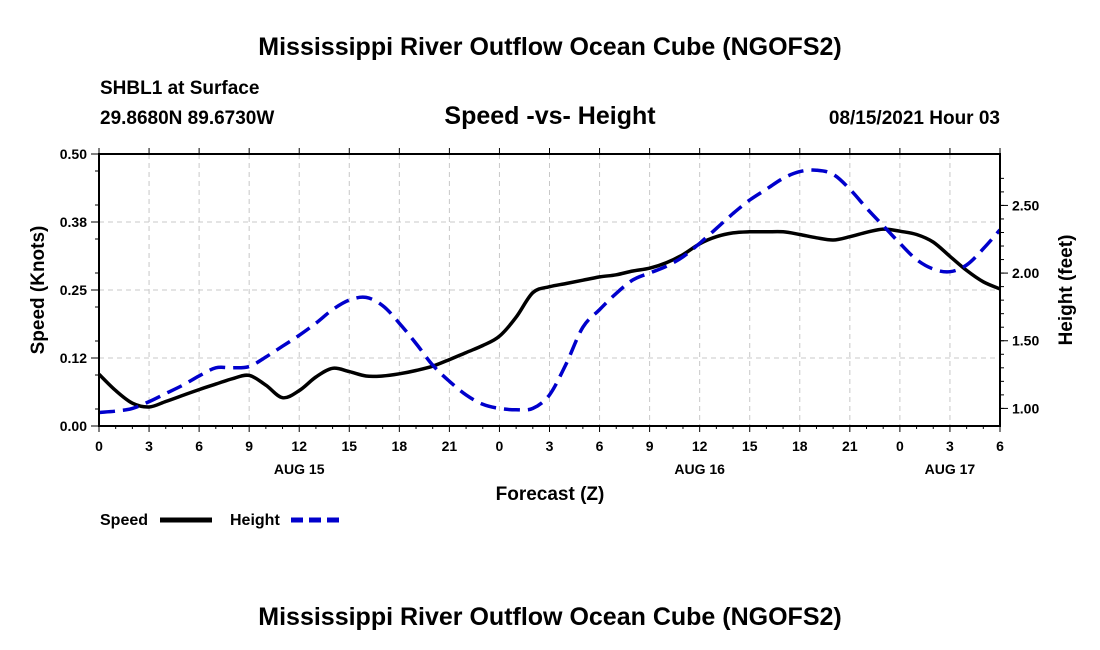 This screenshot has height=650, width=1100. What do you see at coordinates (73, 358) in the screenshot?
I see `y-left-tick-label: 0.12` at bounding box center [73, 358].